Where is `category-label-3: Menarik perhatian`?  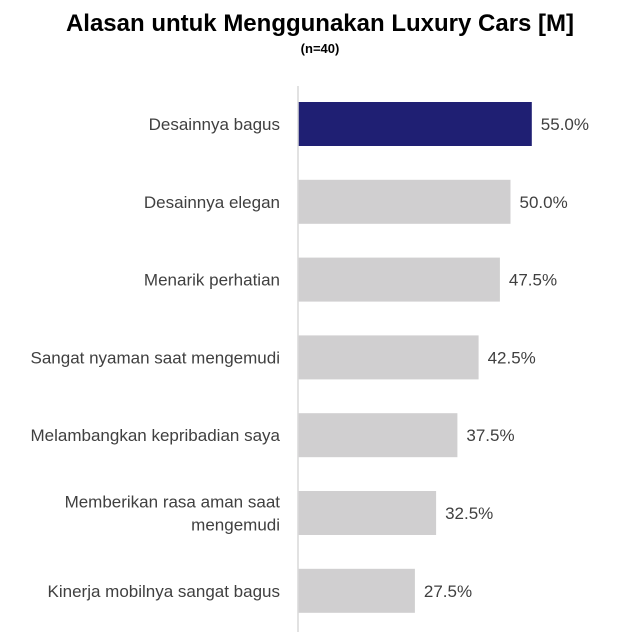 category-label-3: Menarik perhatian is located at coordinates (212, 280).